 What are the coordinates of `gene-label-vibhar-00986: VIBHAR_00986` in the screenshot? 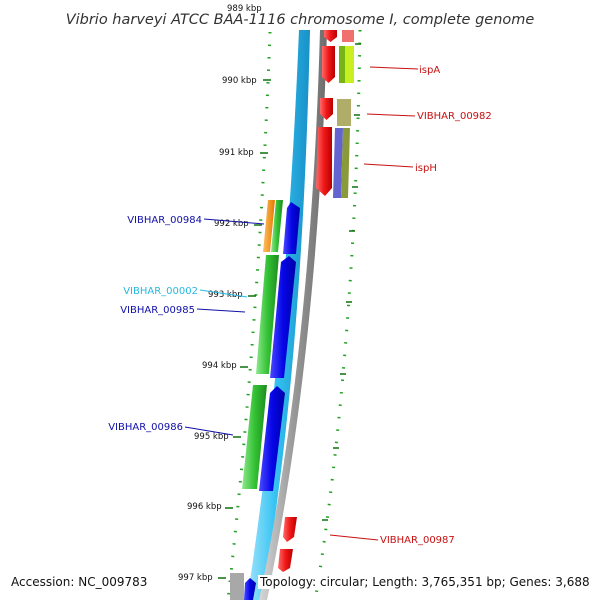 It's located at (145, 427).